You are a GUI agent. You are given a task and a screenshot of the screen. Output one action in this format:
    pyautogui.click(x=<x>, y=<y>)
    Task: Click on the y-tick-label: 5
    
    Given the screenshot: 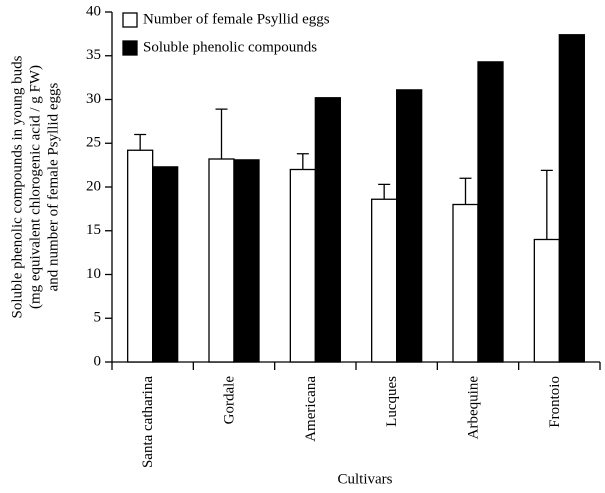 What is the action you would take?
    pyautogui.click(x=98, y=318)
    